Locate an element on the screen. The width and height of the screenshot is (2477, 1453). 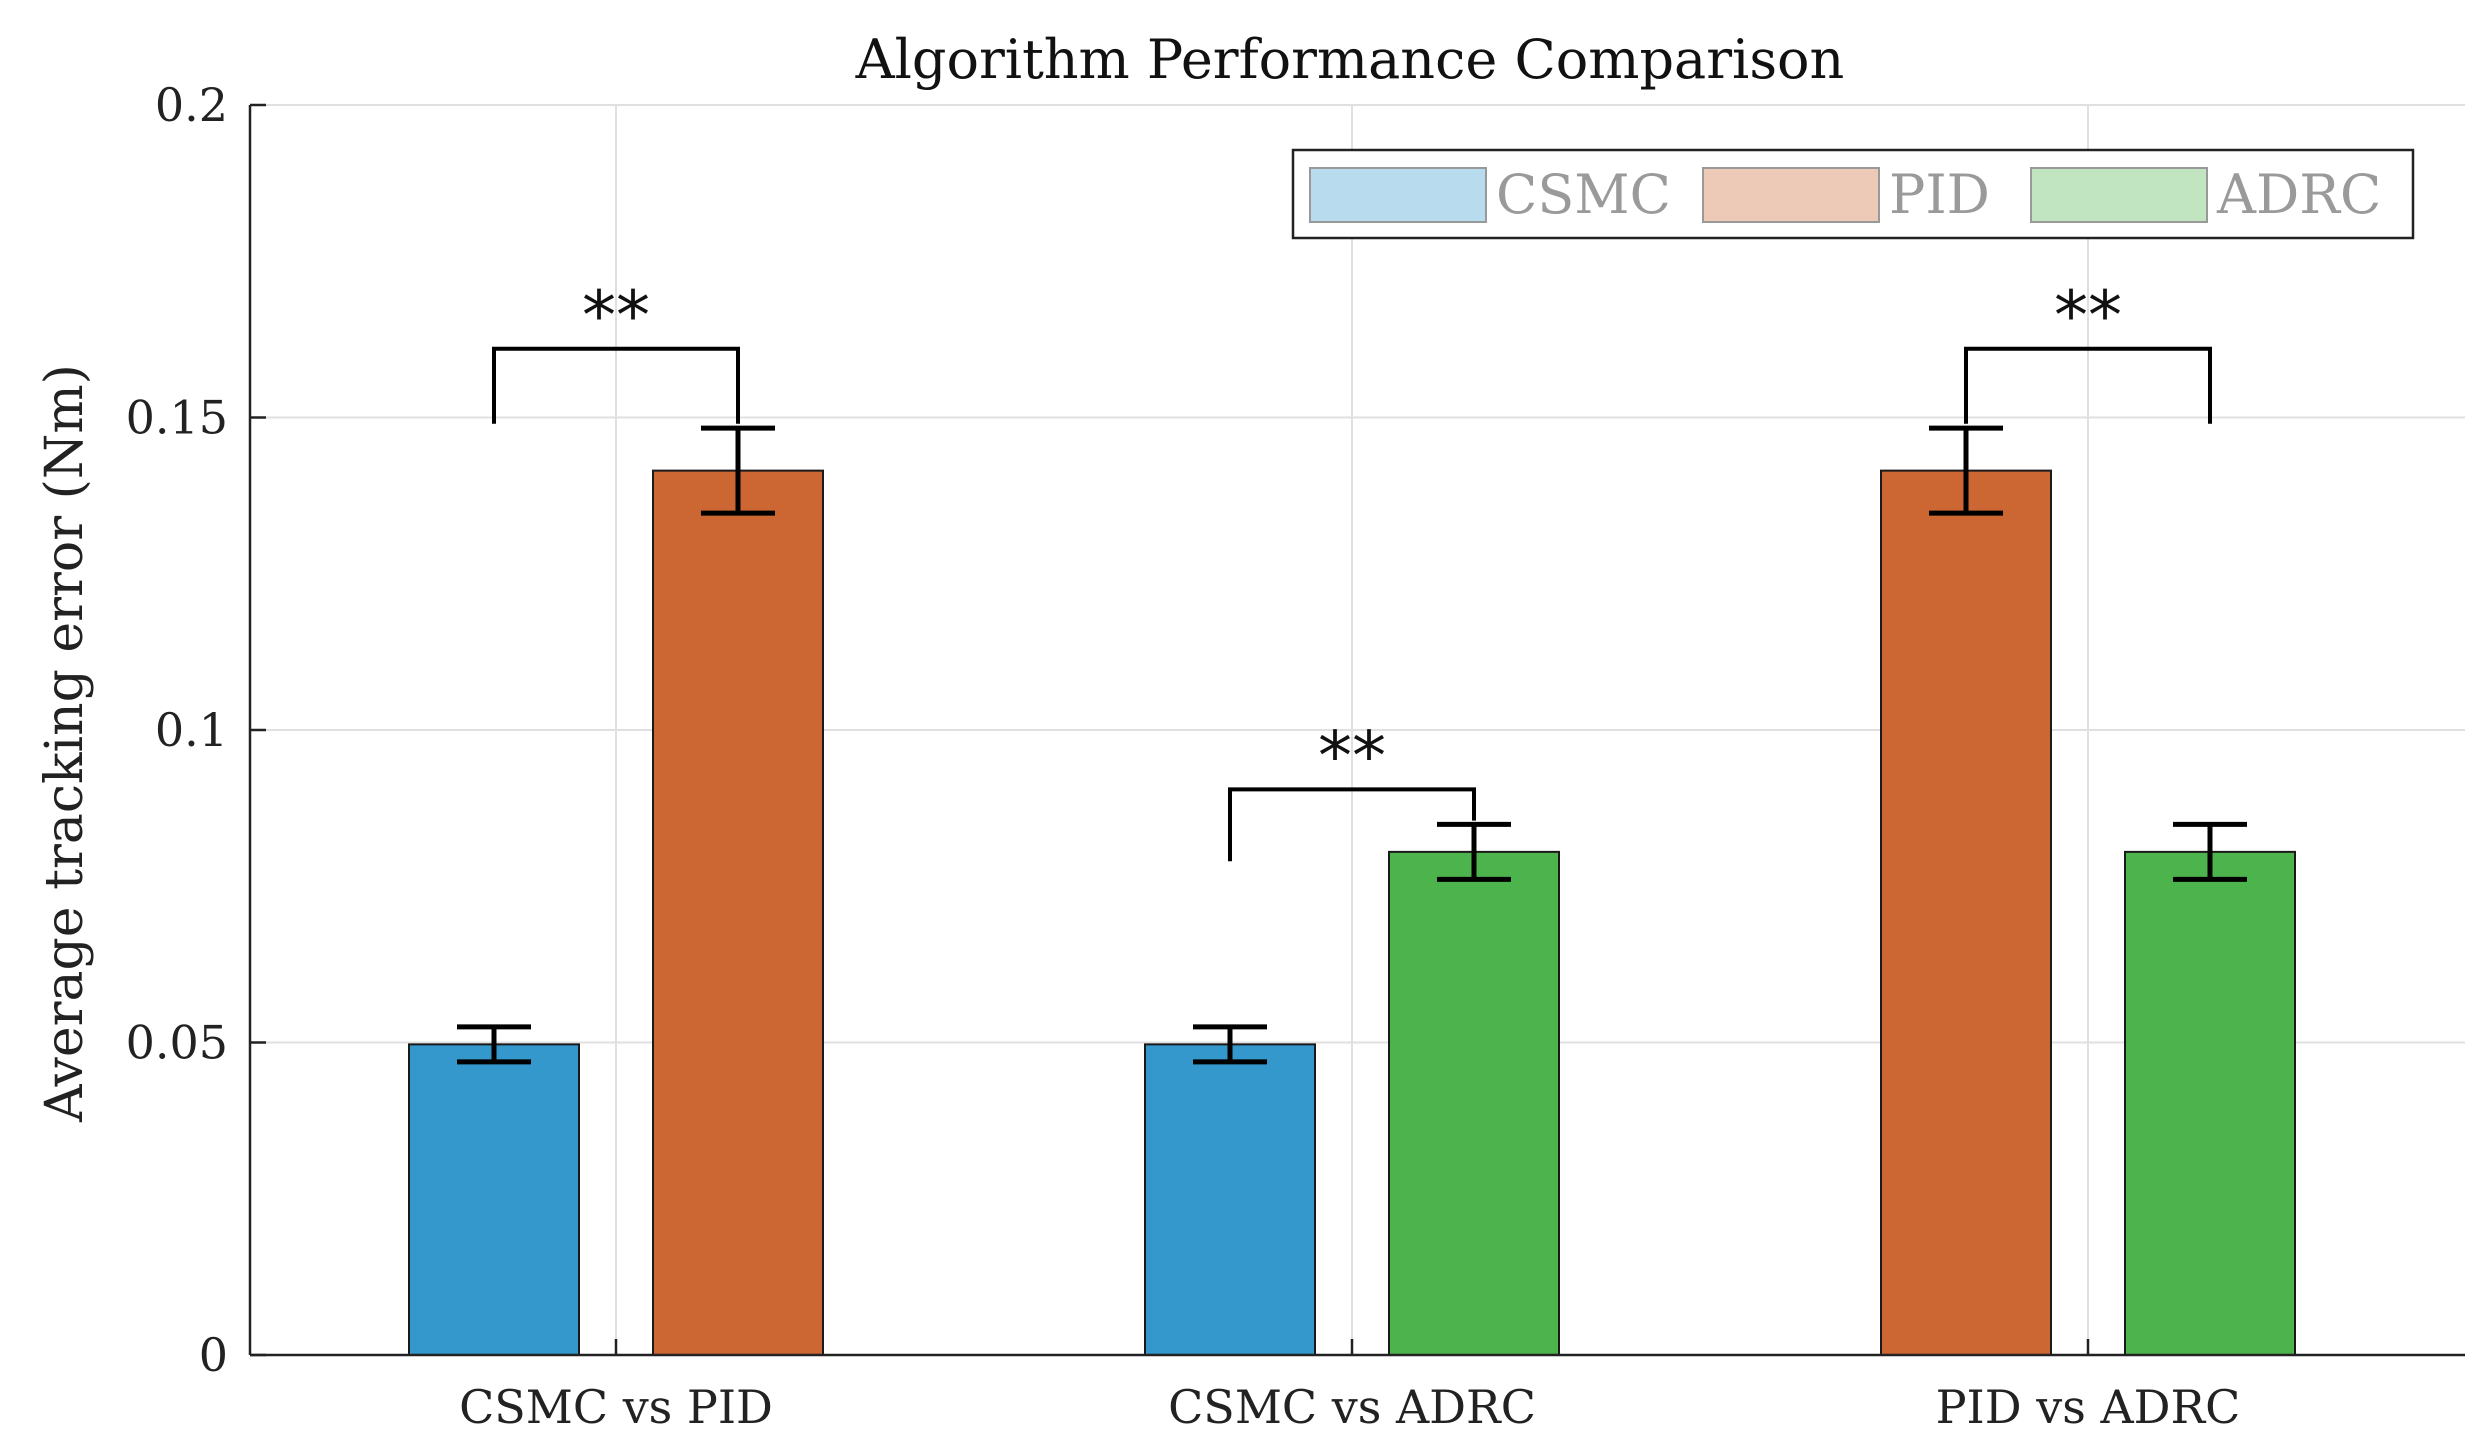
y-tick-label: 0.2 is located at coordinates (191, 105).